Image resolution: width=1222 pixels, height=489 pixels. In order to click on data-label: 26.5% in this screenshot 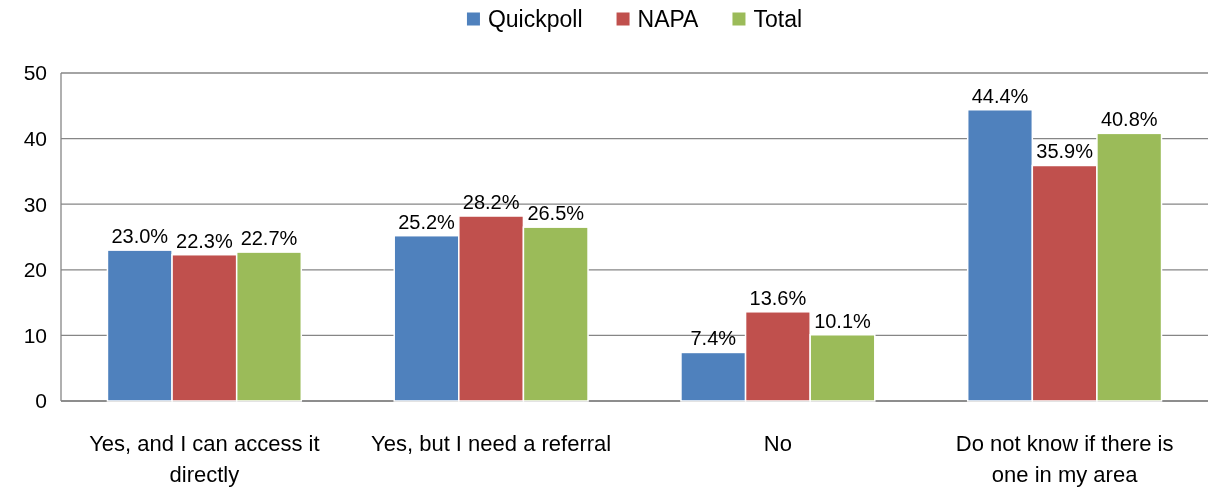, I will do `click(556, 213)`.